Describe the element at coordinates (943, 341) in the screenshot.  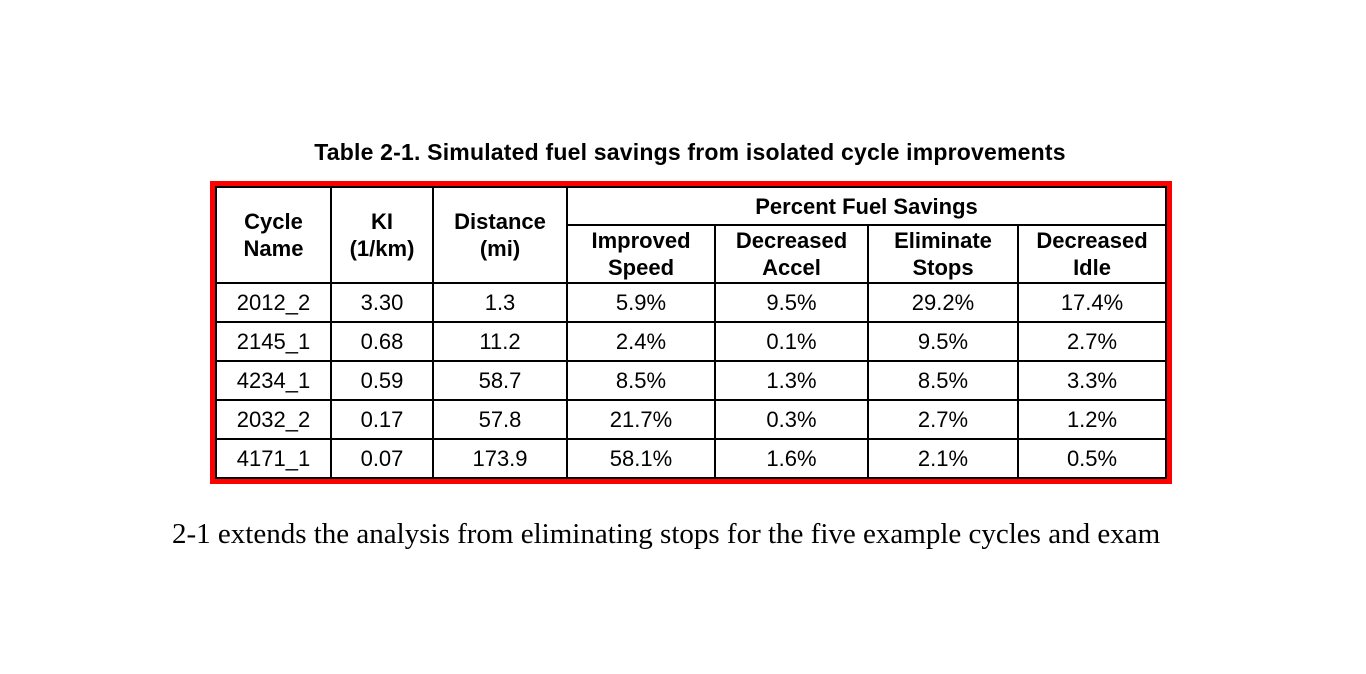
I see `cell-eliminate-stops: 9.5%` at that location.